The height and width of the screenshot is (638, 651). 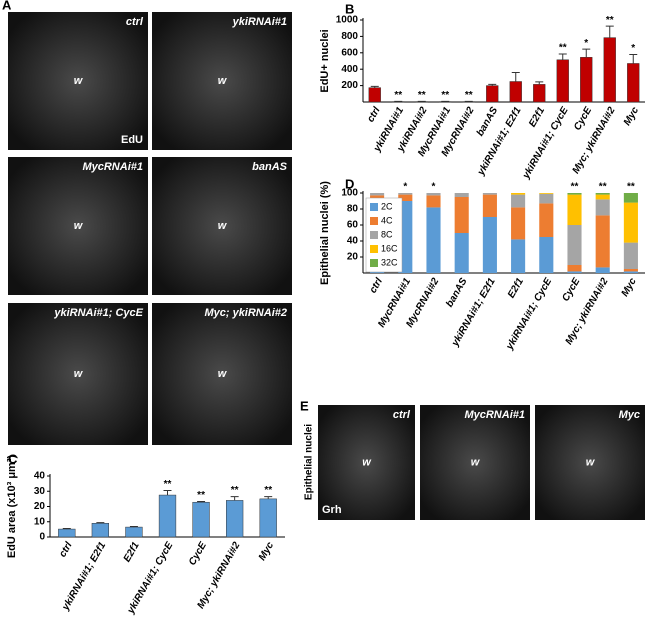 I want to click on x-tick-label: CycE, so click(x=583, y=118).